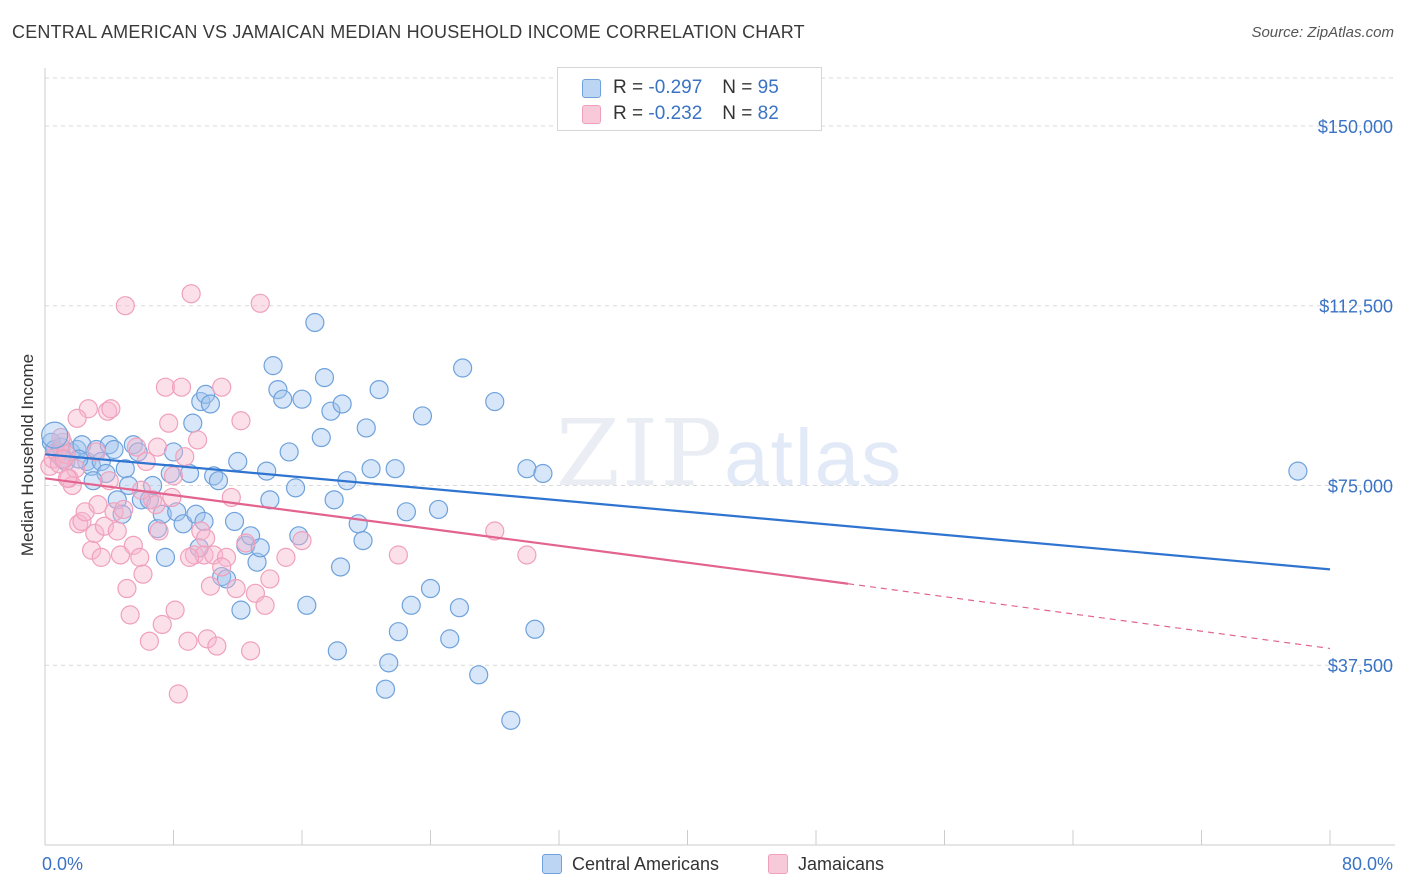 The height and width of the screenshot is (892, 1406). Describe the element at coordinates (591, 114) in the screenshot. I see `pink-swatch-icon` at that location.